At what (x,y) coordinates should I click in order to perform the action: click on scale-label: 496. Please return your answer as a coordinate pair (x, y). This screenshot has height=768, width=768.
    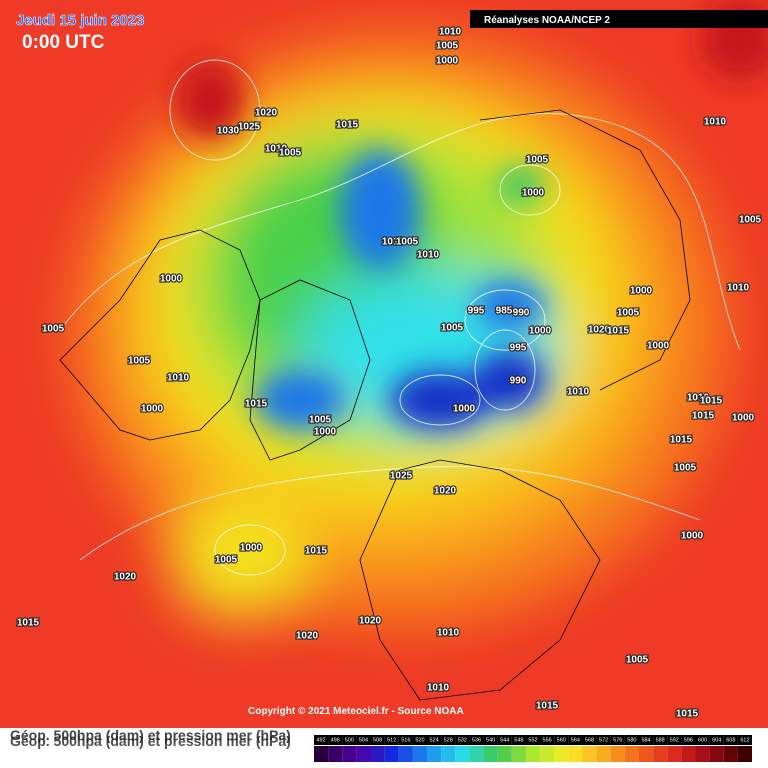
    Looking at the image, I should click on (335, 740).